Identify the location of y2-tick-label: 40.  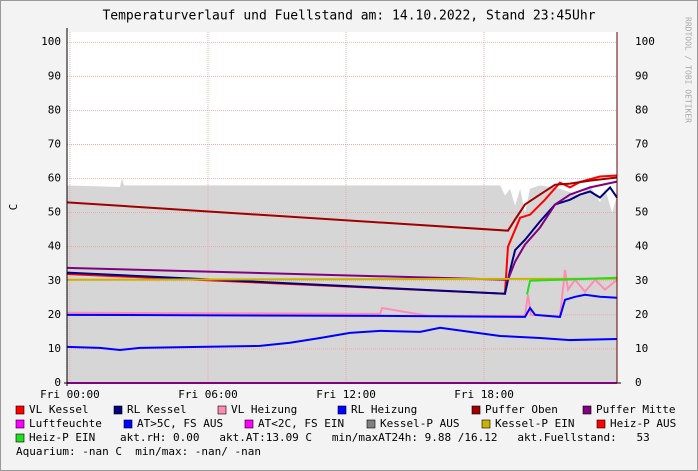
(641, 246).